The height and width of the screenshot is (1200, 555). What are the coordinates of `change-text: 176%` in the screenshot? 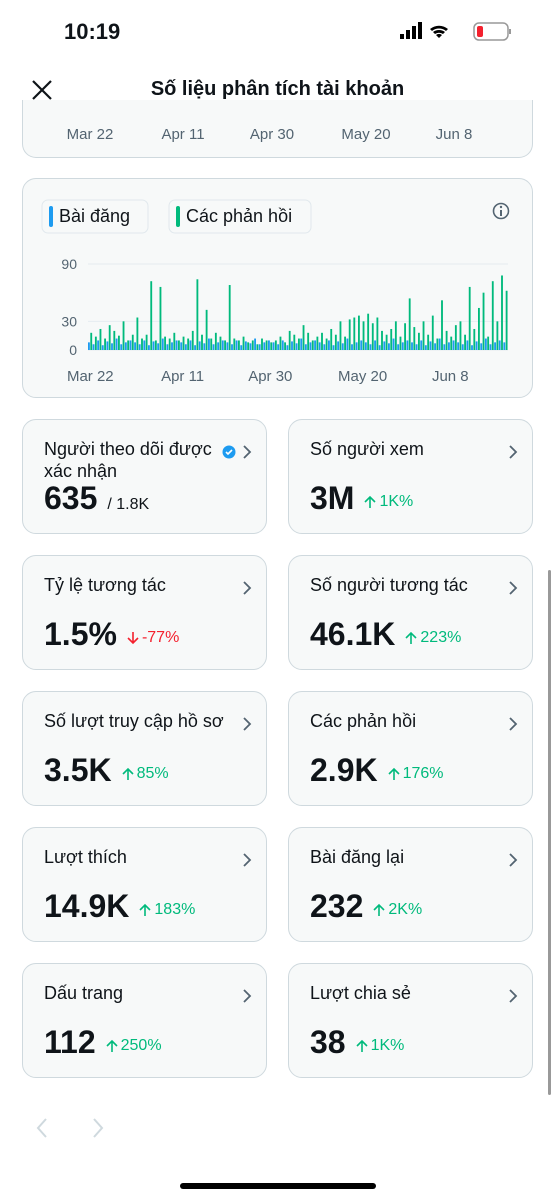 It's located at (423, 773).